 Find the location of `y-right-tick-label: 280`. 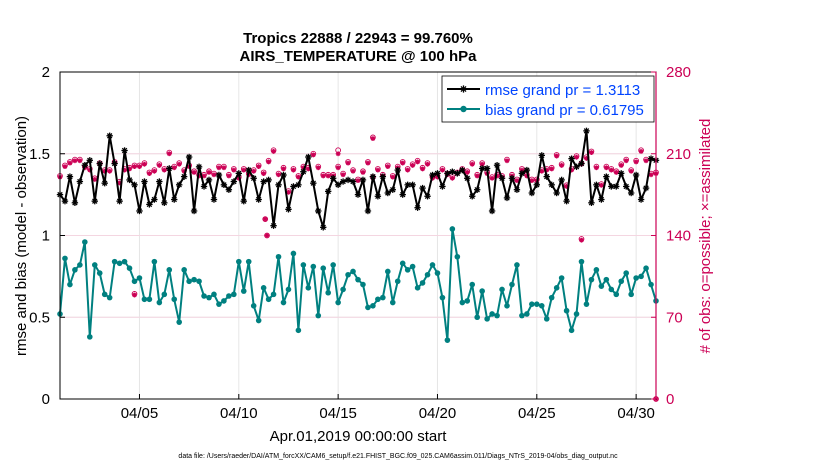

y-right-tick-label: 280 is located at coordinates (678, 72).